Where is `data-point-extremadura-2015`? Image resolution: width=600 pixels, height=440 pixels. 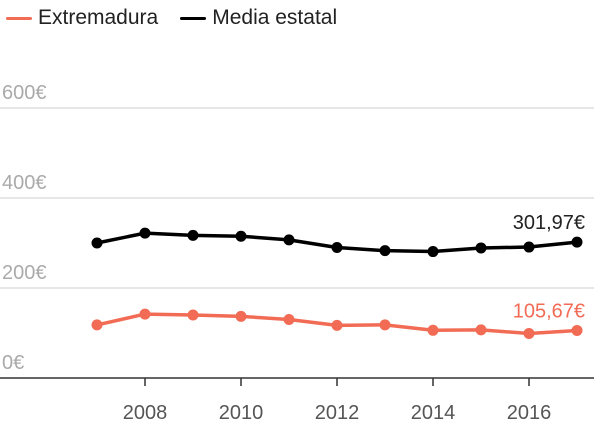 data-point-extremadura-2015 is located at coordinates (481, 330).